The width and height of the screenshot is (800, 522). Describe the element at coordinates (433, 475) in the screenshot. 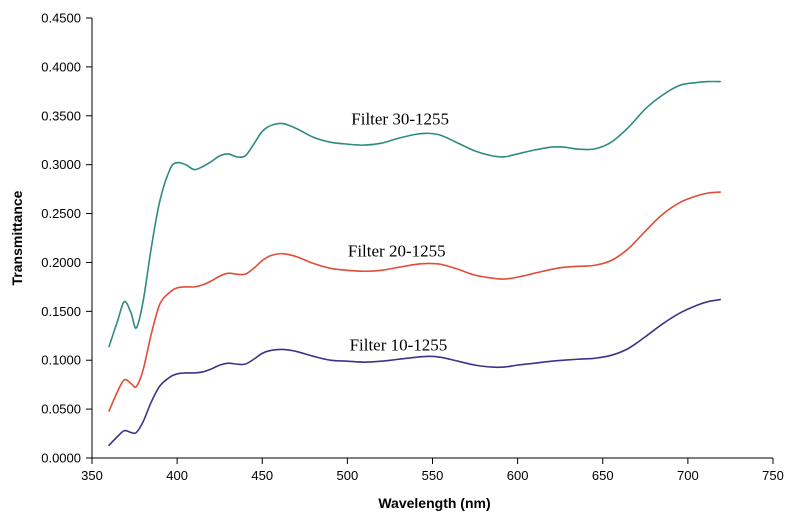

I see `x-tick-label: 550` at that location.